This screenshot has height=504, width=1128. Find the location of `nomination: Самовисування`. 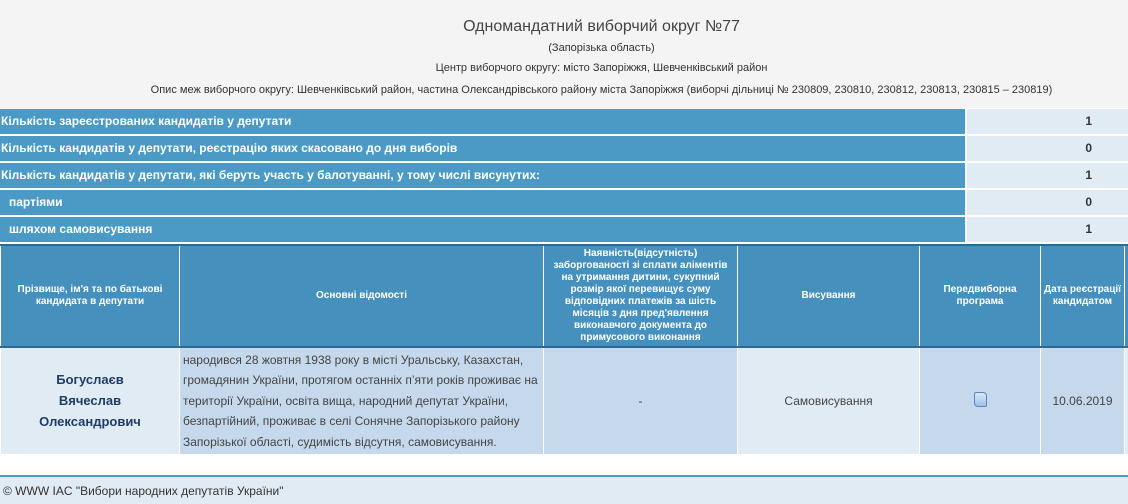

nomination: Самовисування is located at coordinates (829, 400).